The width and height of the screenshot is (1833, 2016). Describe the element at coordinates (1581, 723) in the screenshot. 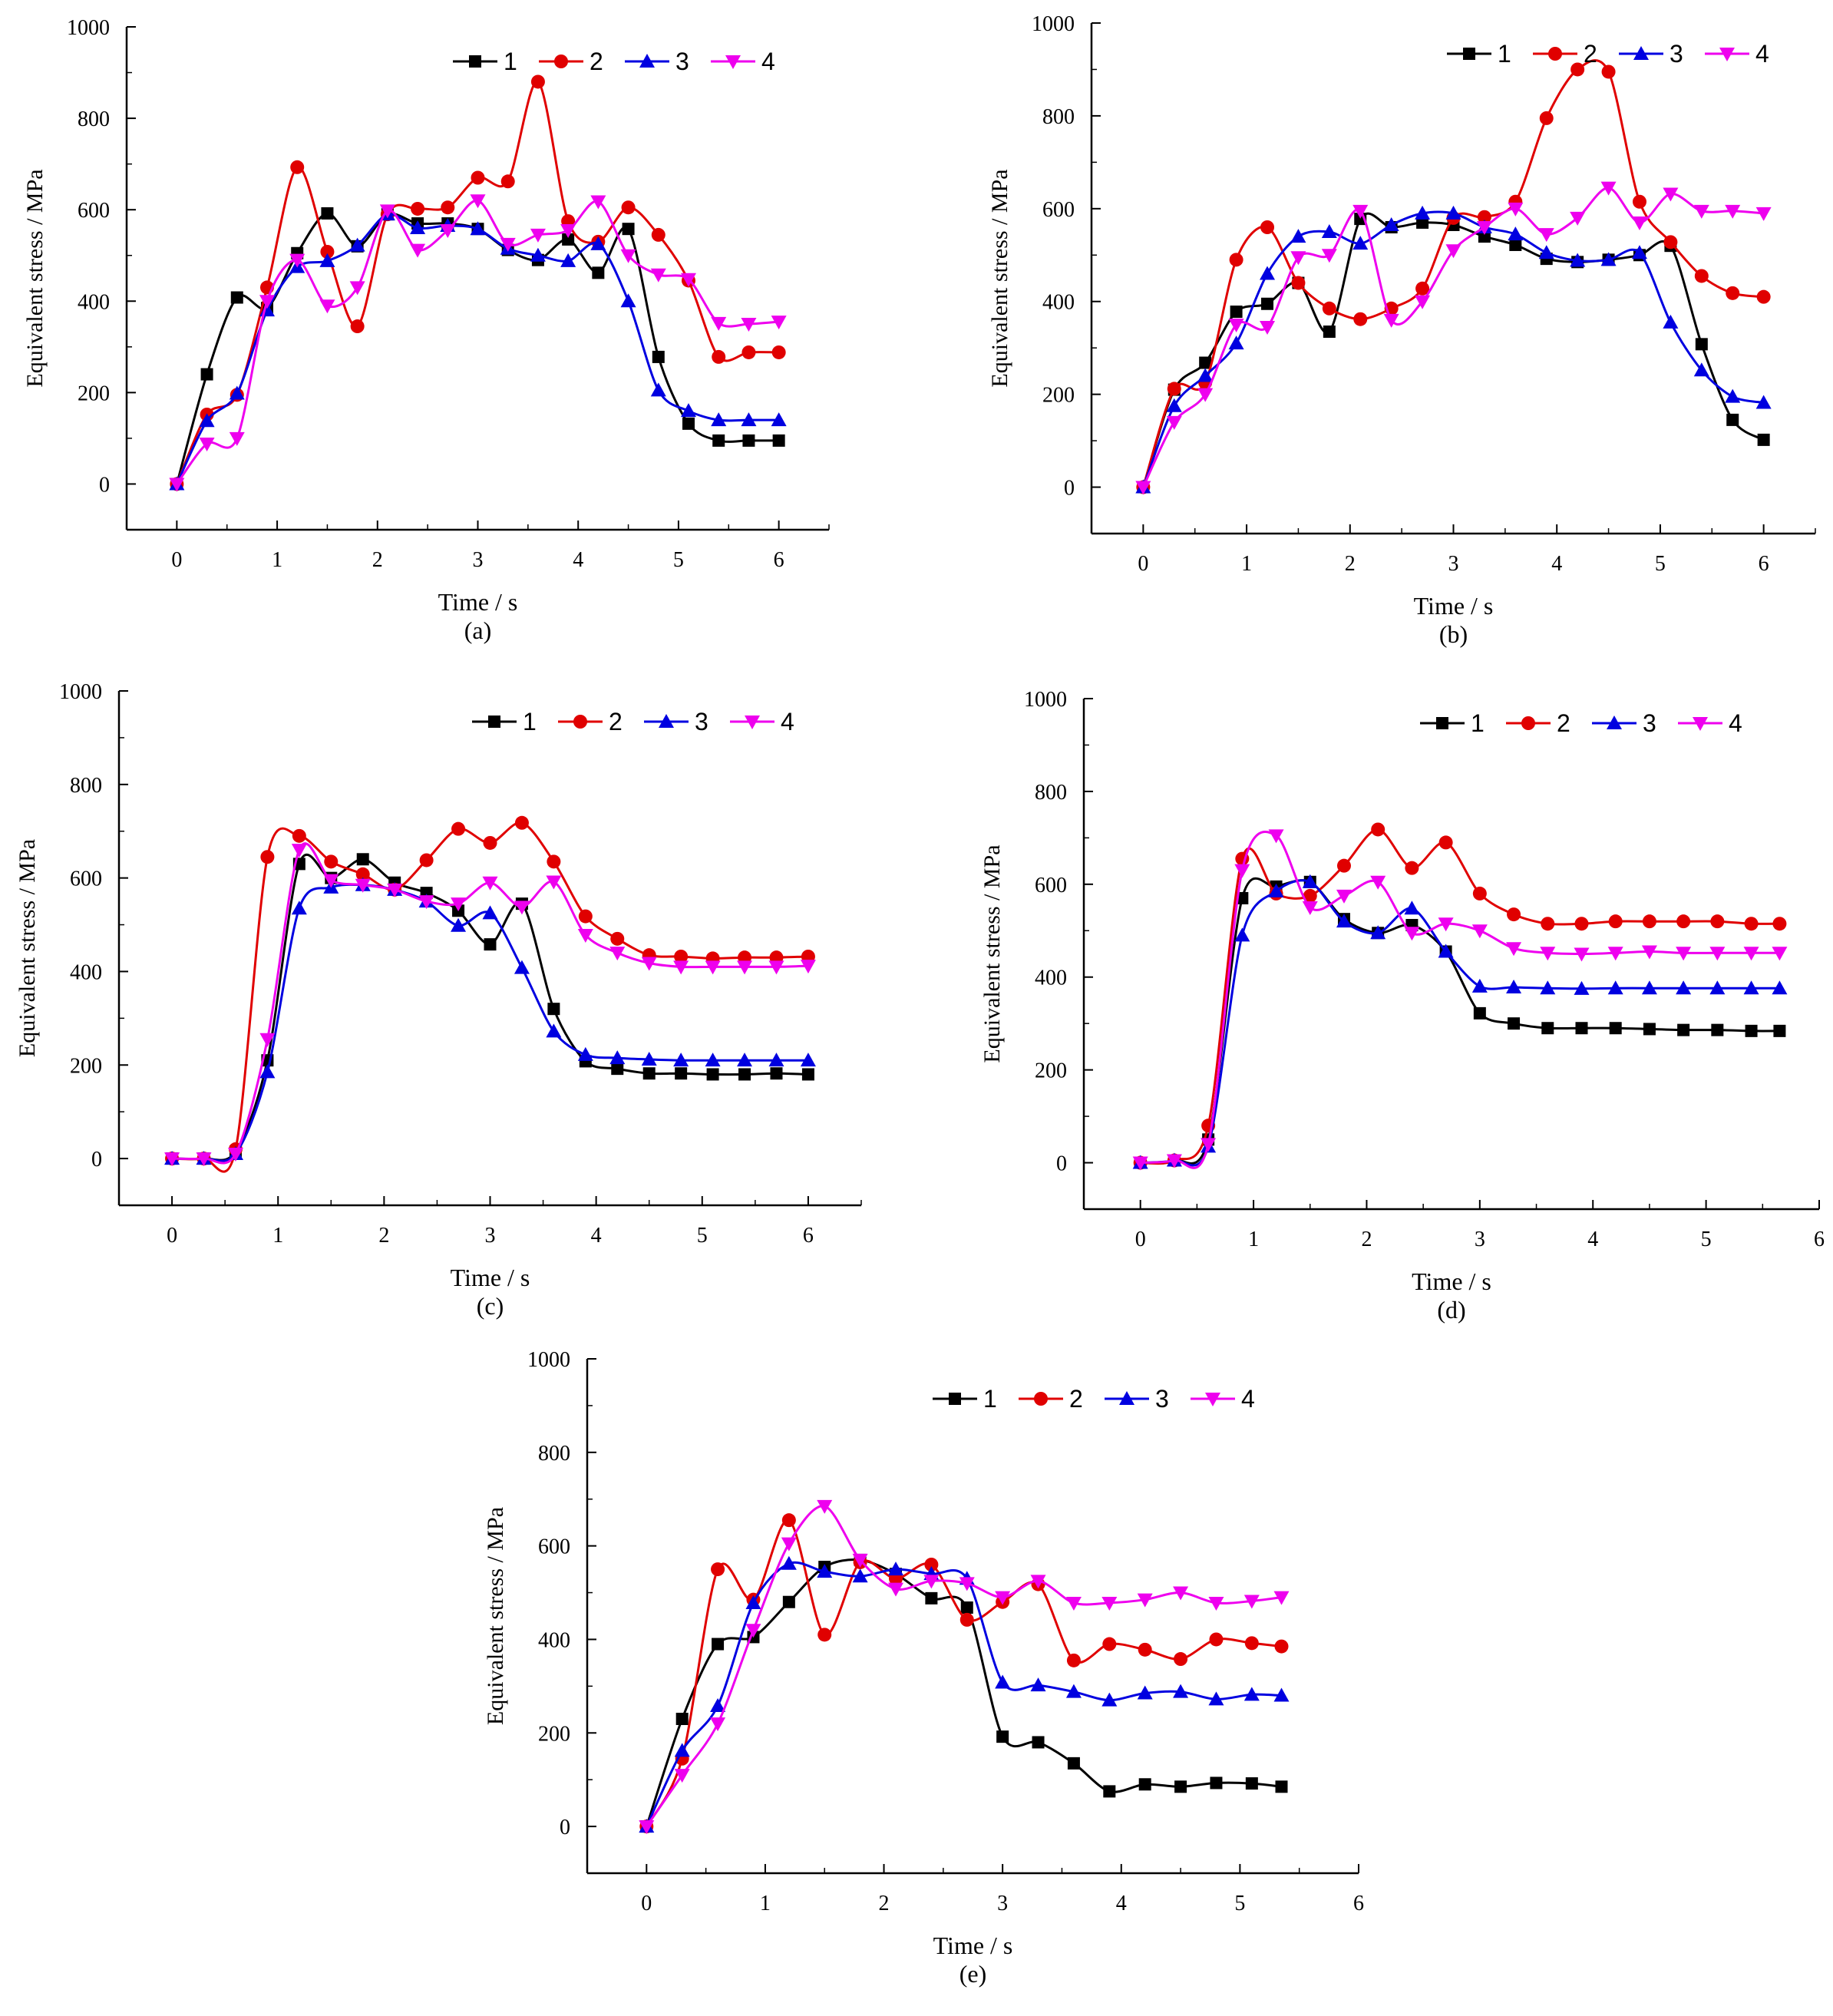

I see `legend: 1 2 3 4` at that location.